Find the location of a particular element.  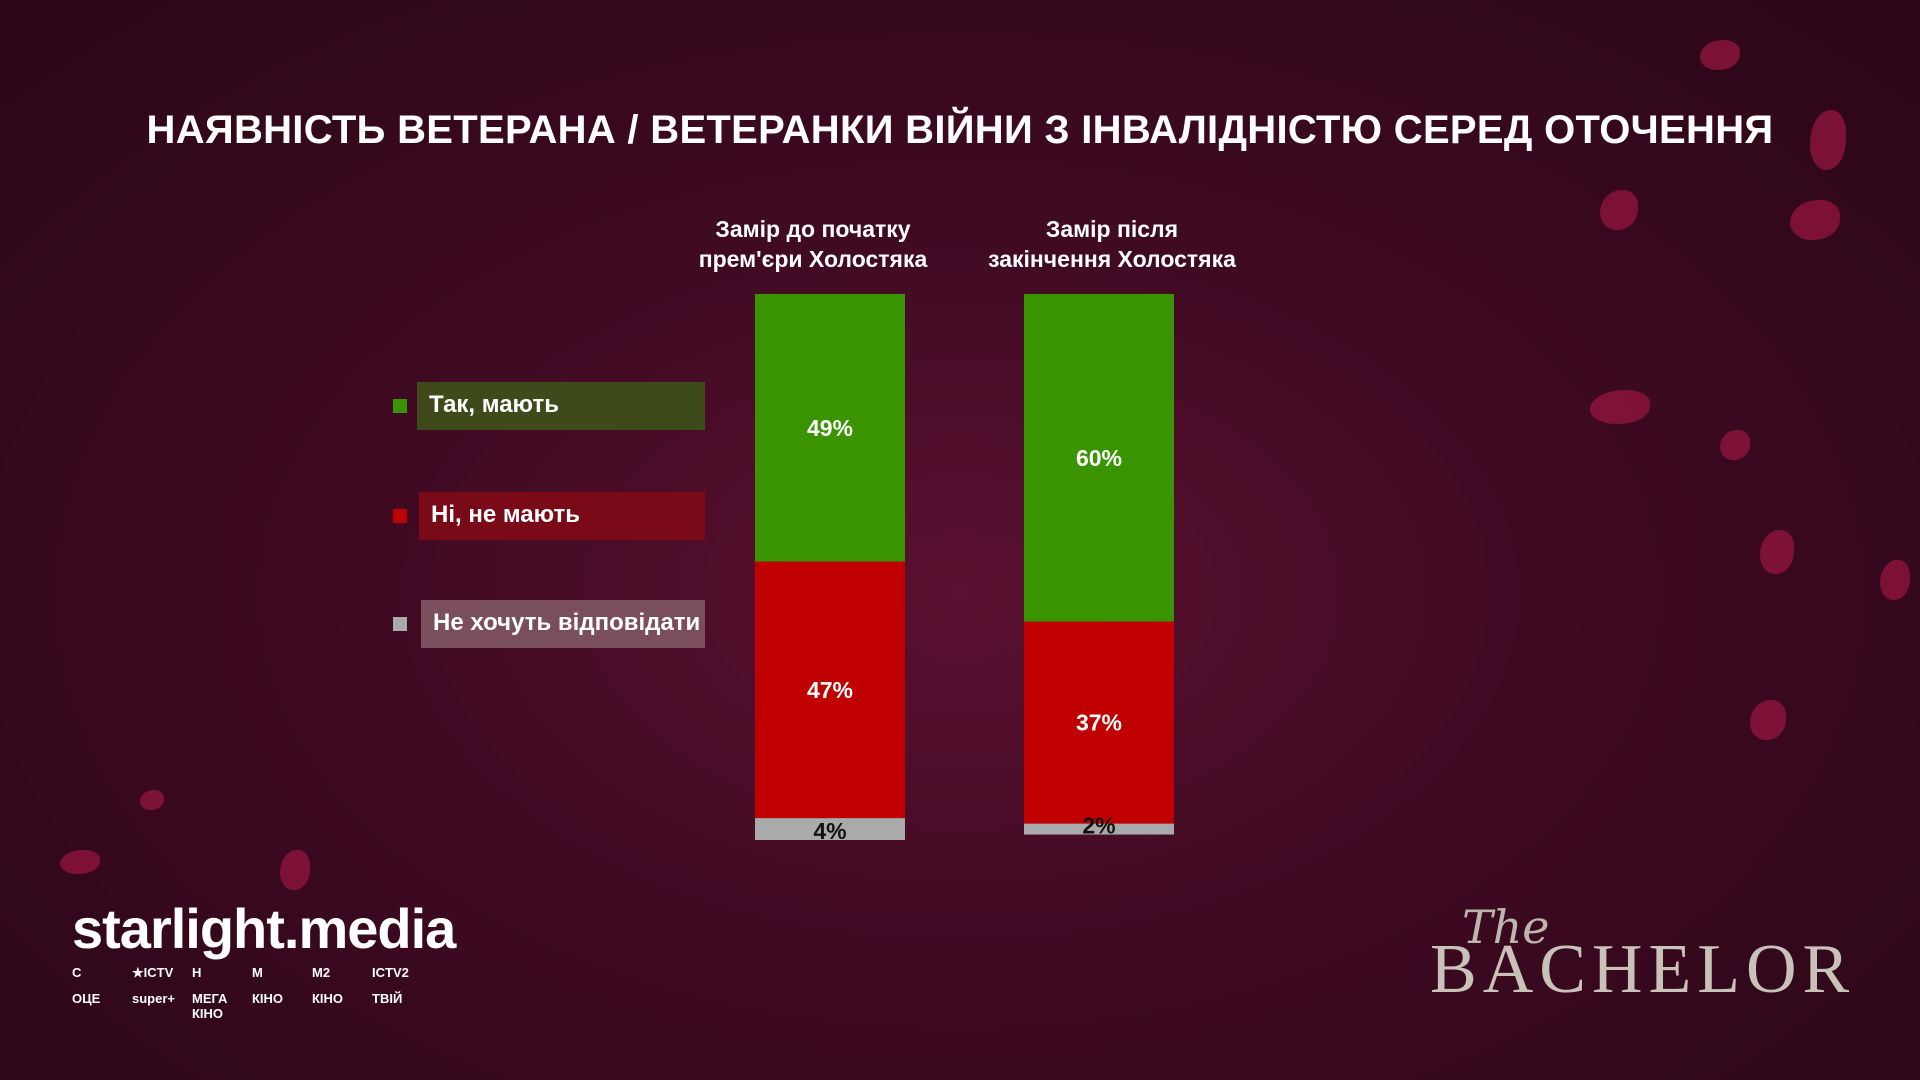

legend-item-refuse: Не хочуть відповідати is located at coordinates (549, 624).